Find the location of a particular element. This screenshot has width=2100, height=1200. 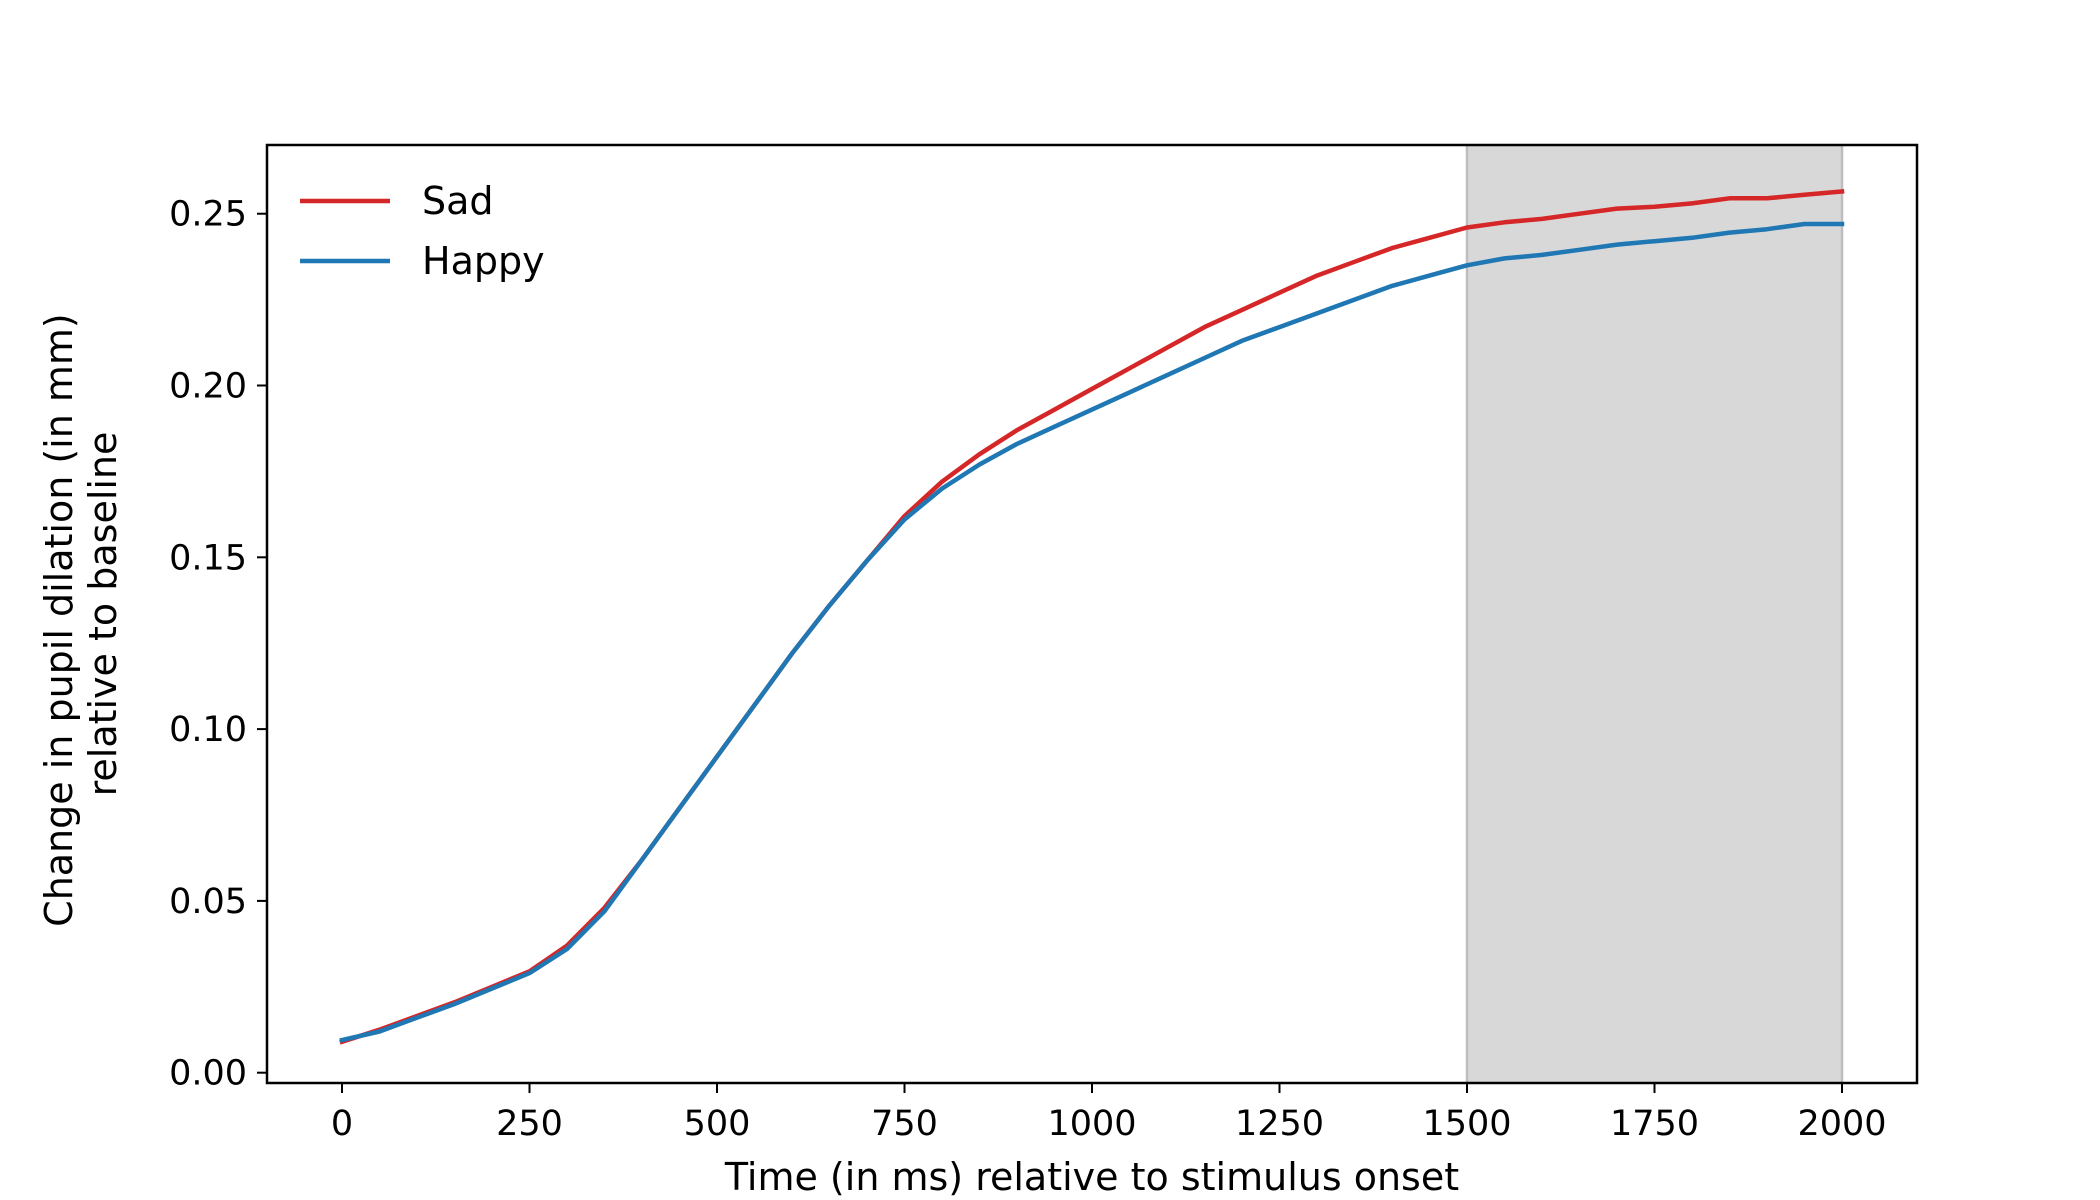

x-axis-label: Time (in ms) relative to stimulus onset is located at coordinates (1091, 1177).